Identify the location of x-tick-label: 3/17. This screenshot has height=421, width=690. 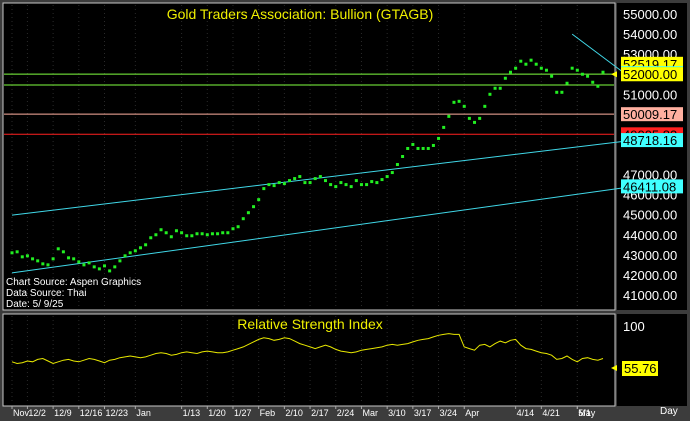
(423, 413).